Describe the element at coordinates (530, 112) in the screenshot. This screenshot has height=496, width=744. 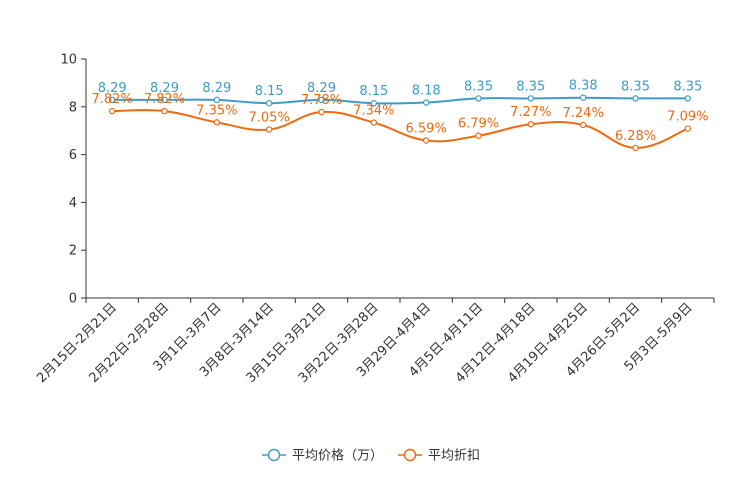
I see `data-label: 7.27%` at that location.